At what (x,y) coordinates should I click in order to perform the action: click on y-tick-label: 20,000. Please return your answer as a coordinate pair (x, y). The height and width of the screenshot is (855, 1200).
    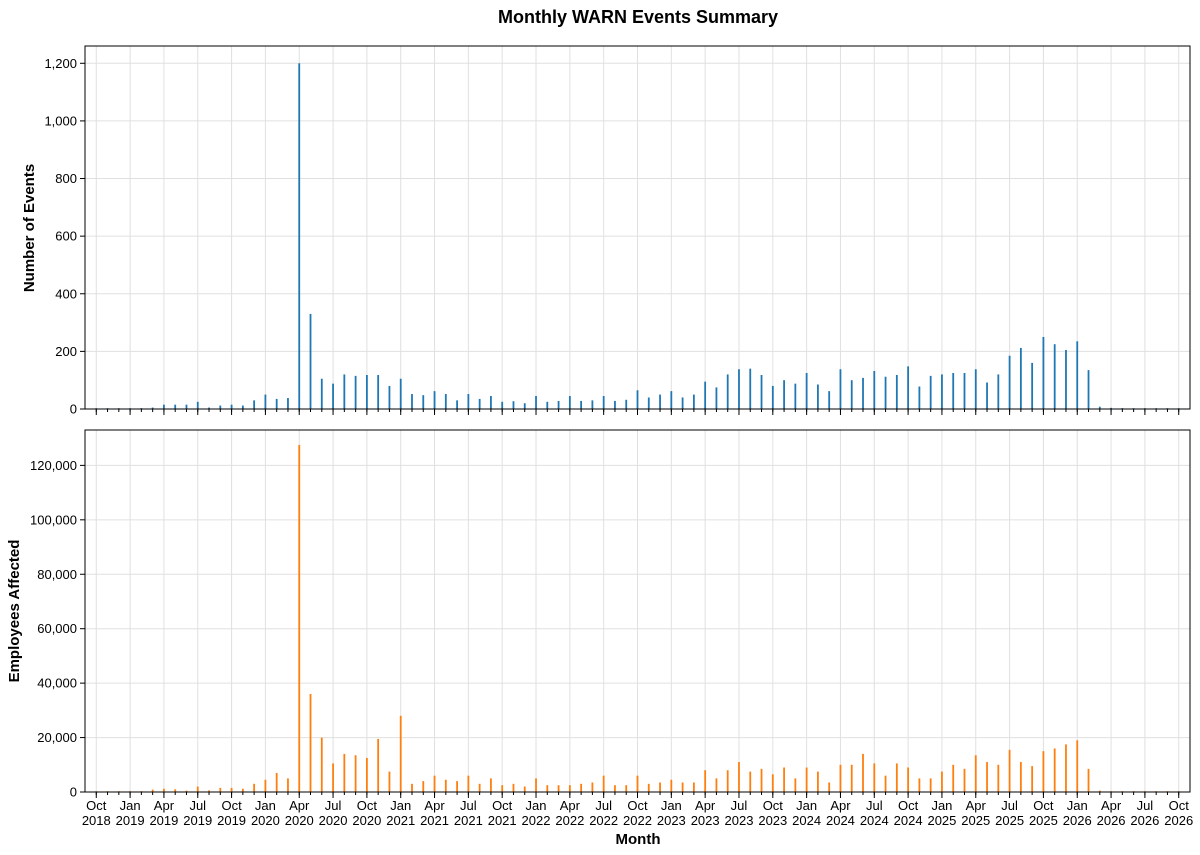
    Looking at the image, I should click on (57, 737).